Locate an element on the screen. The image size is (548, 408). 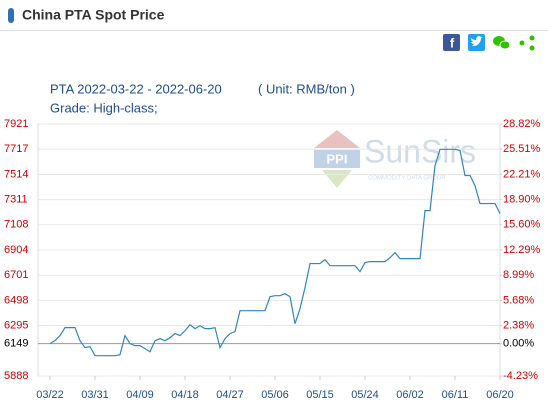
wechat-bubble is located at coordinates (505, 45).